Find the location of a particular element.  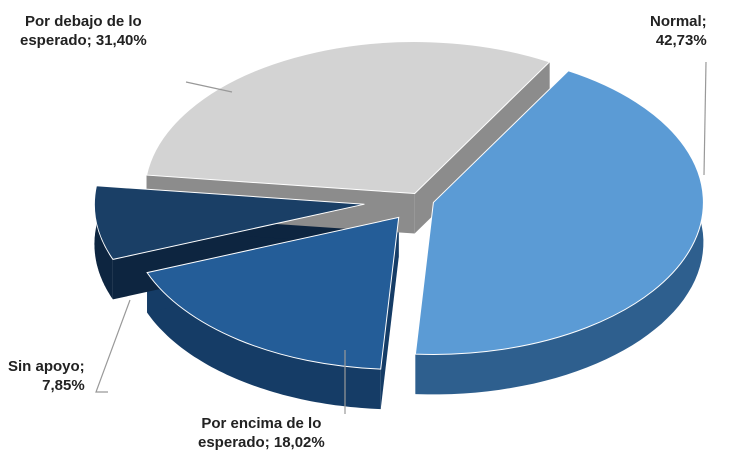

label-por-debajo-line1: Por debajo de lo is located at coordinates (83, 21).